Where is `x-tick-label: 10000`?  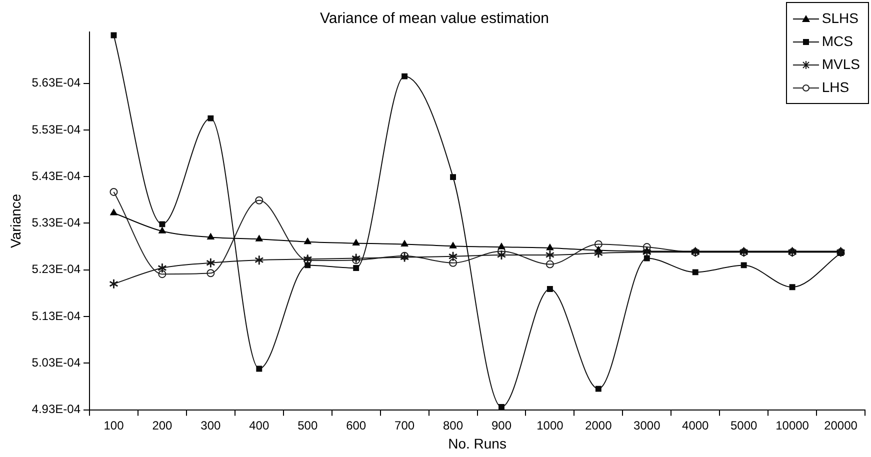
x-tick-label: 10000 is located at coordinates (793, 425).